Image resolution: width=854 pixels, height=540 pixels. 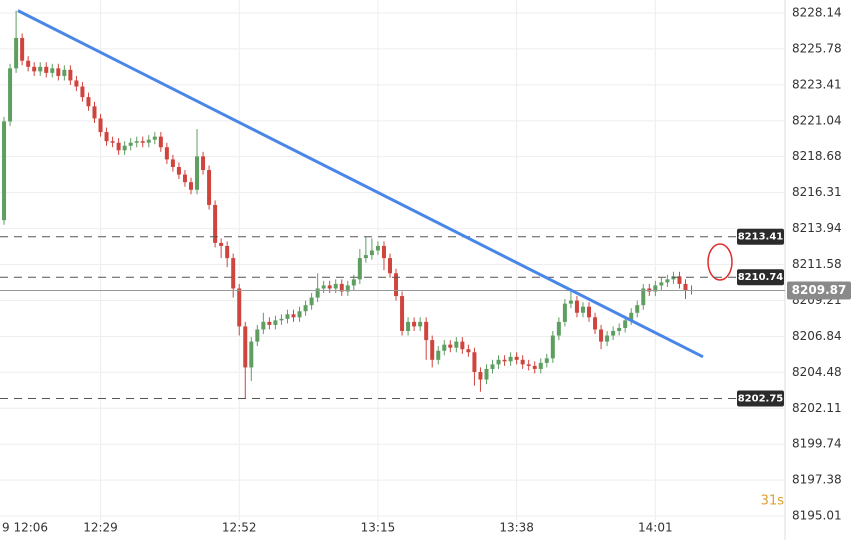 What do you see at coordinates (817, 264) in the screenshot?
I see `y-tick-label: 8211.58` at bounding box center [817, 264].